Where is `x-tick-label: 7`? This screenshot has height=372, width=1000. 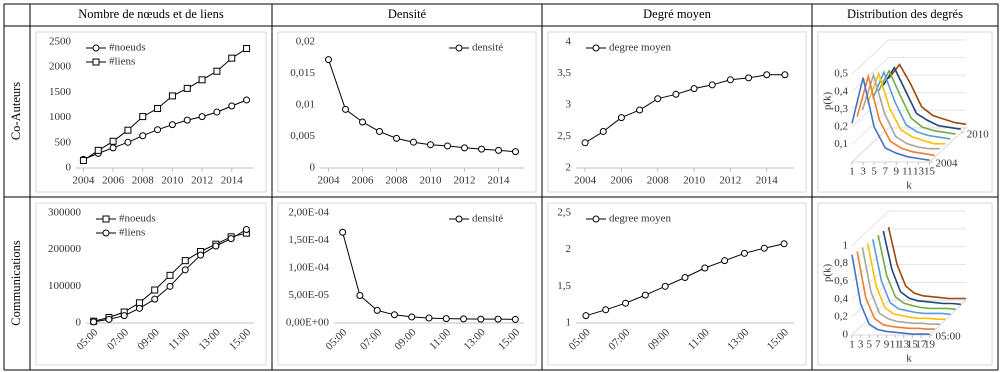 x-tick-label: 7 is located at coordinates (885, 172).